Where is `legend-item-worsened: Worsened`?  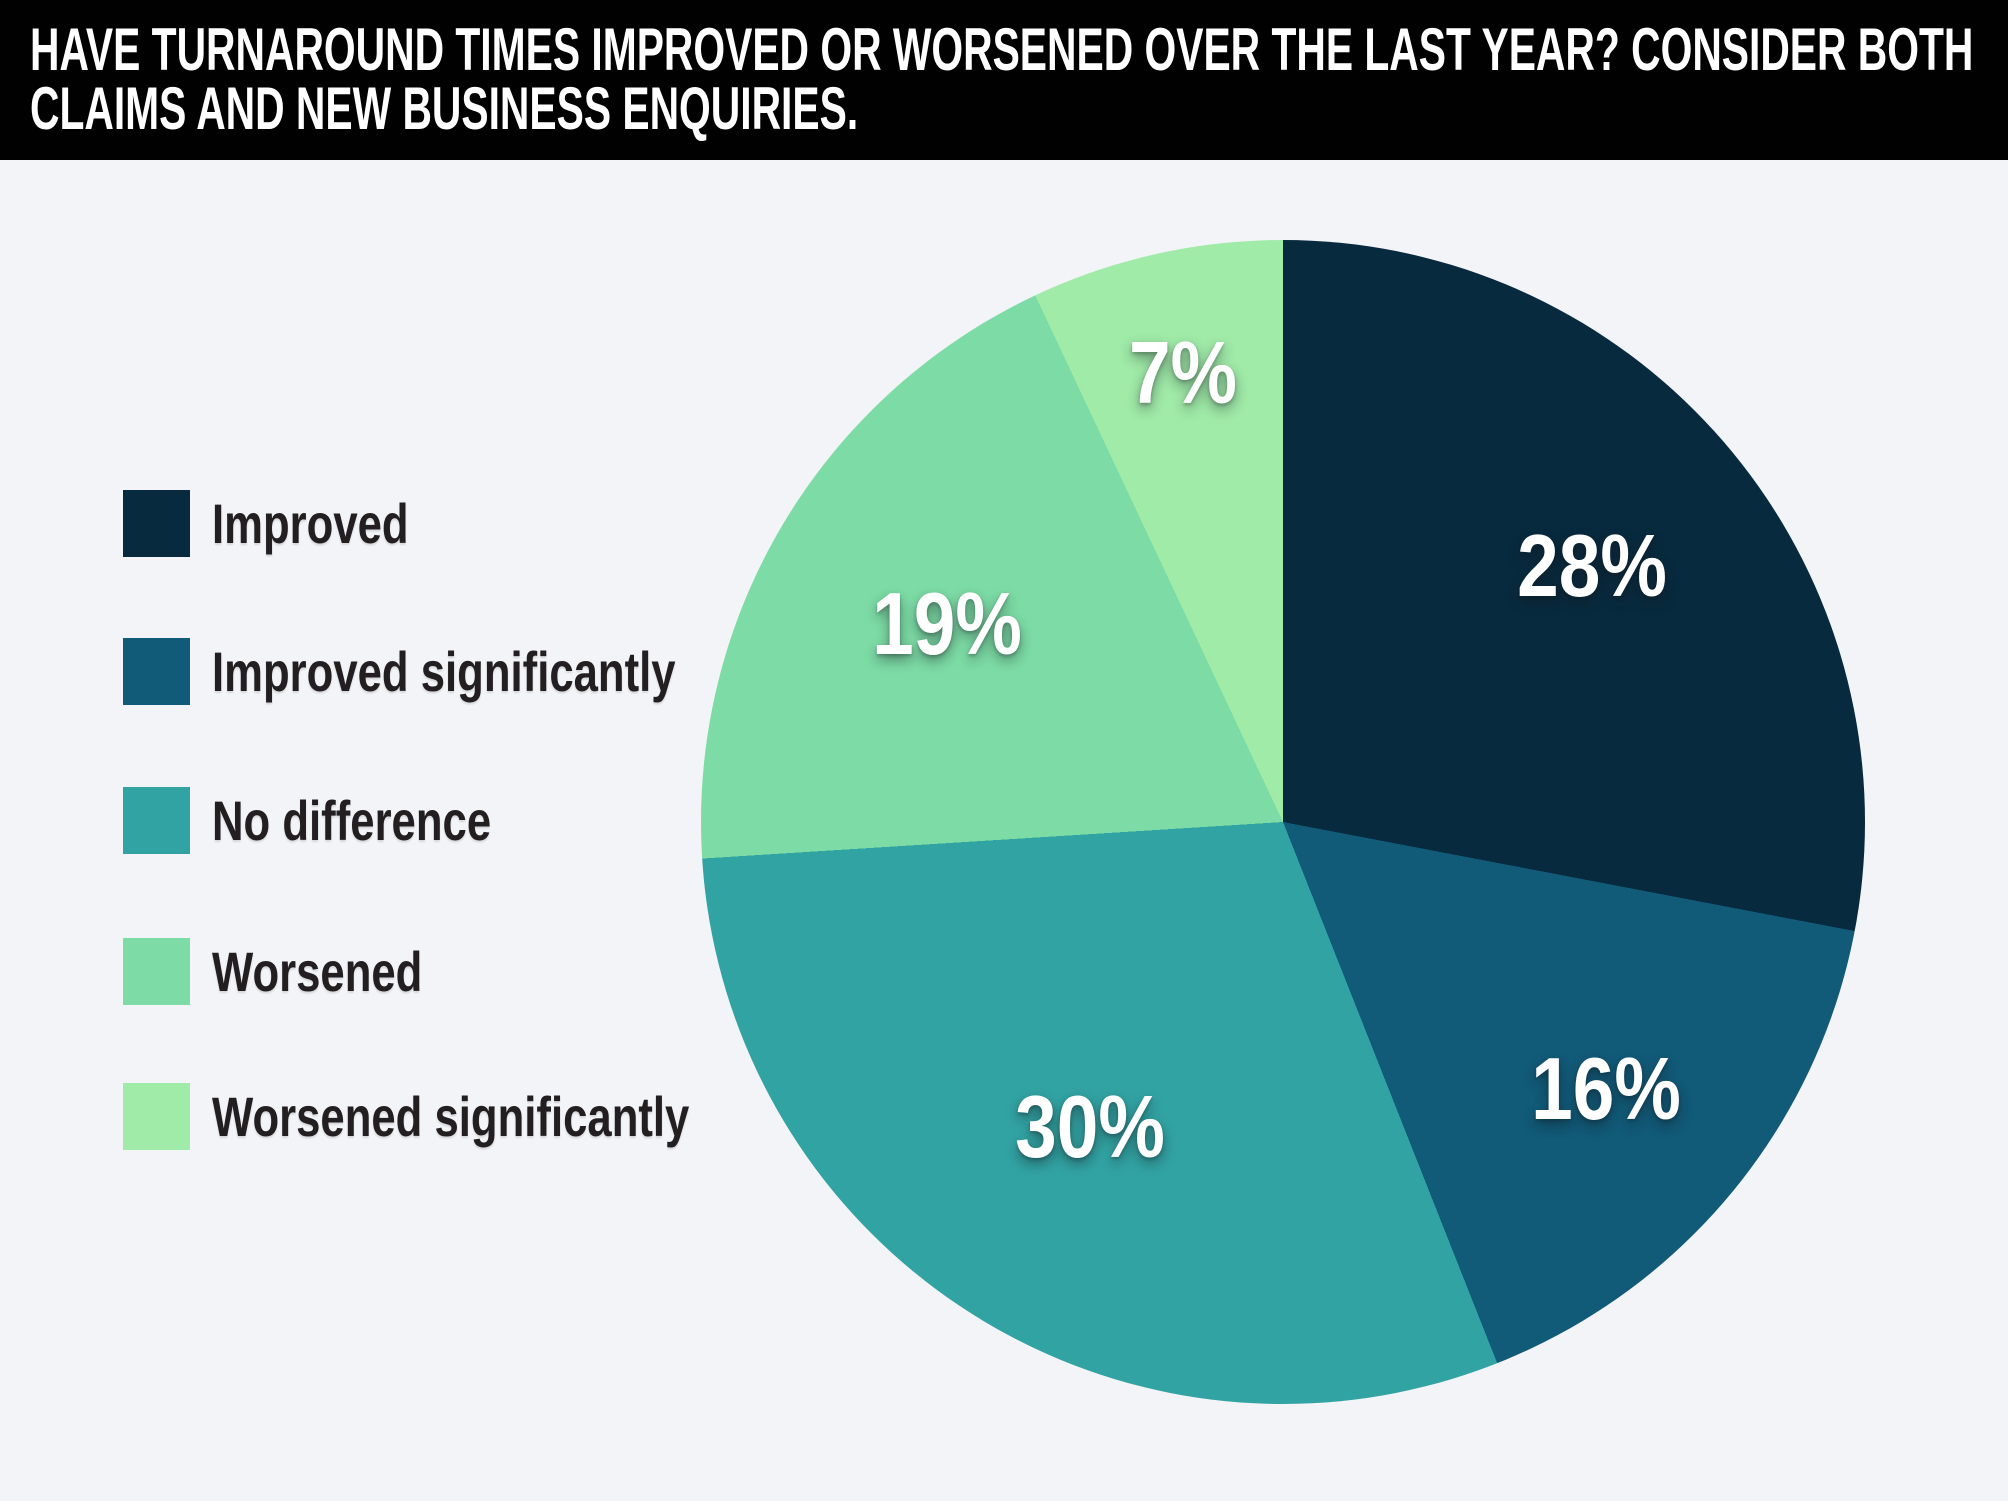 legend-item-worsened: Worsened is located at coordinates (302, 971).